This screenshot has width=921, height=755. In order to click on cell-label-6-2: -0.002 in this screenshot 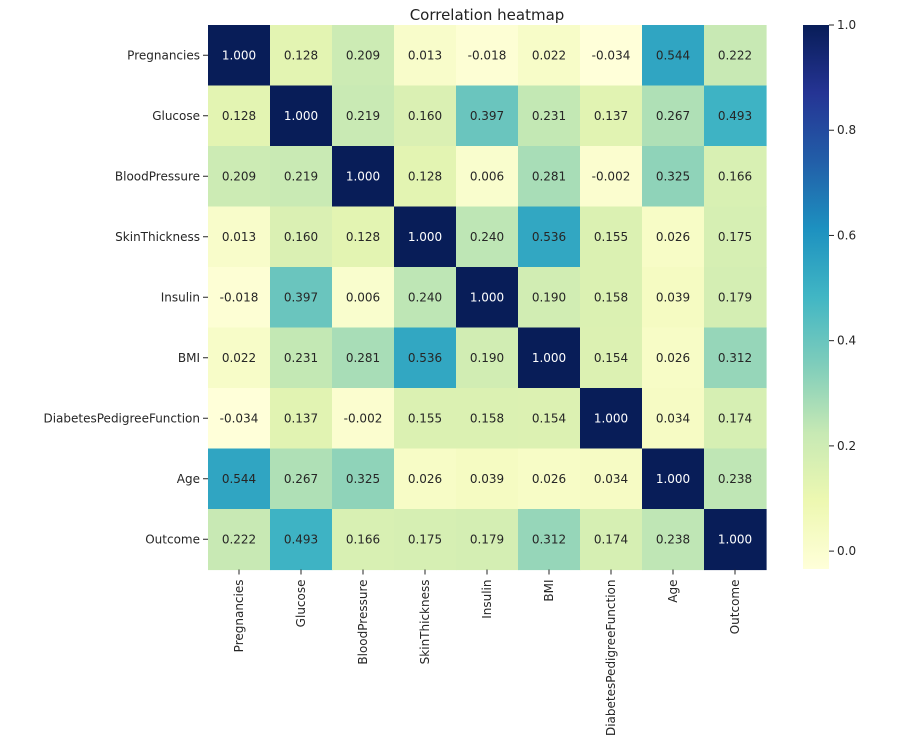, I will do `click(363, 418)`.